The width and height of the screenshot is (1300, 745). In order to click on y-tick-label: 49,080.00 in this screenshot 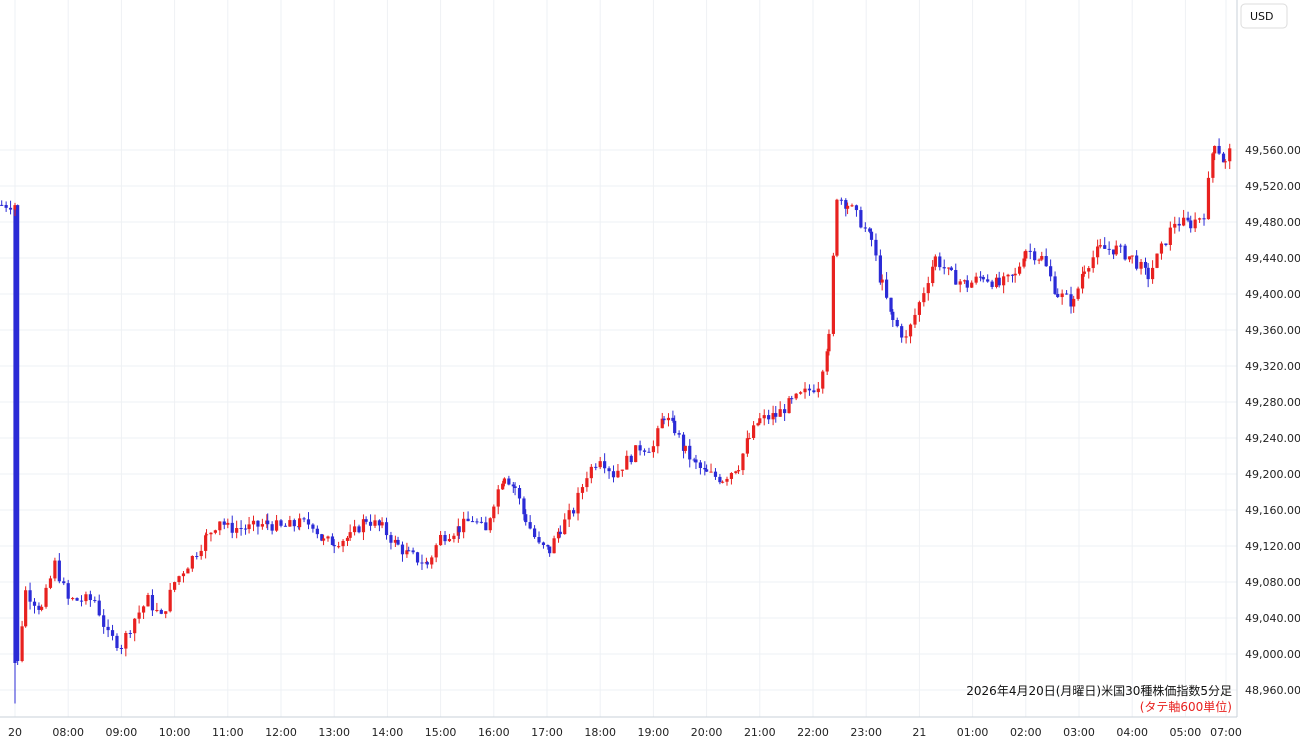, I will do `click(1272, 582)`.